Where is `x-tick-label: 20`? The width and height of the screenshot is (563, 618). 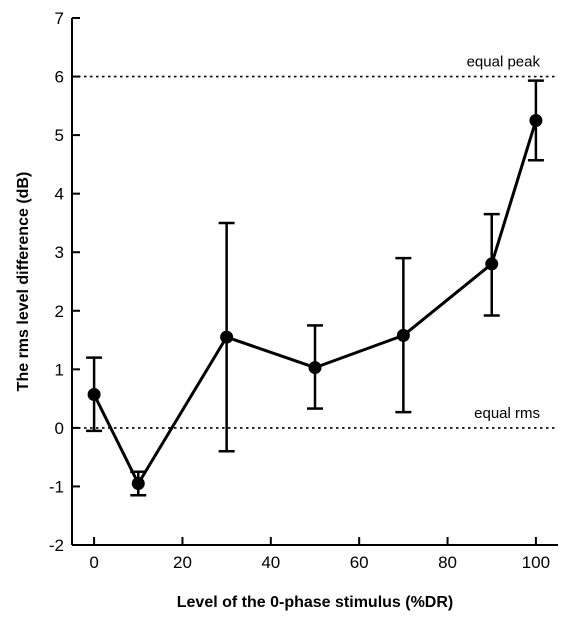 x-tick-label: 20 is located at coordinates (182, 562).